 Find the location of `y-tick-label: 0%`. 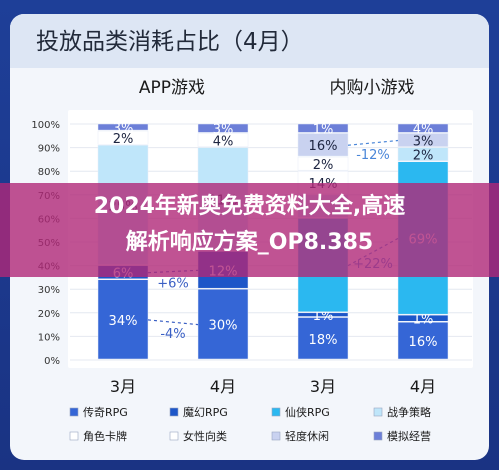

y-tick-label: 0% is located at coordinates (52, 361).